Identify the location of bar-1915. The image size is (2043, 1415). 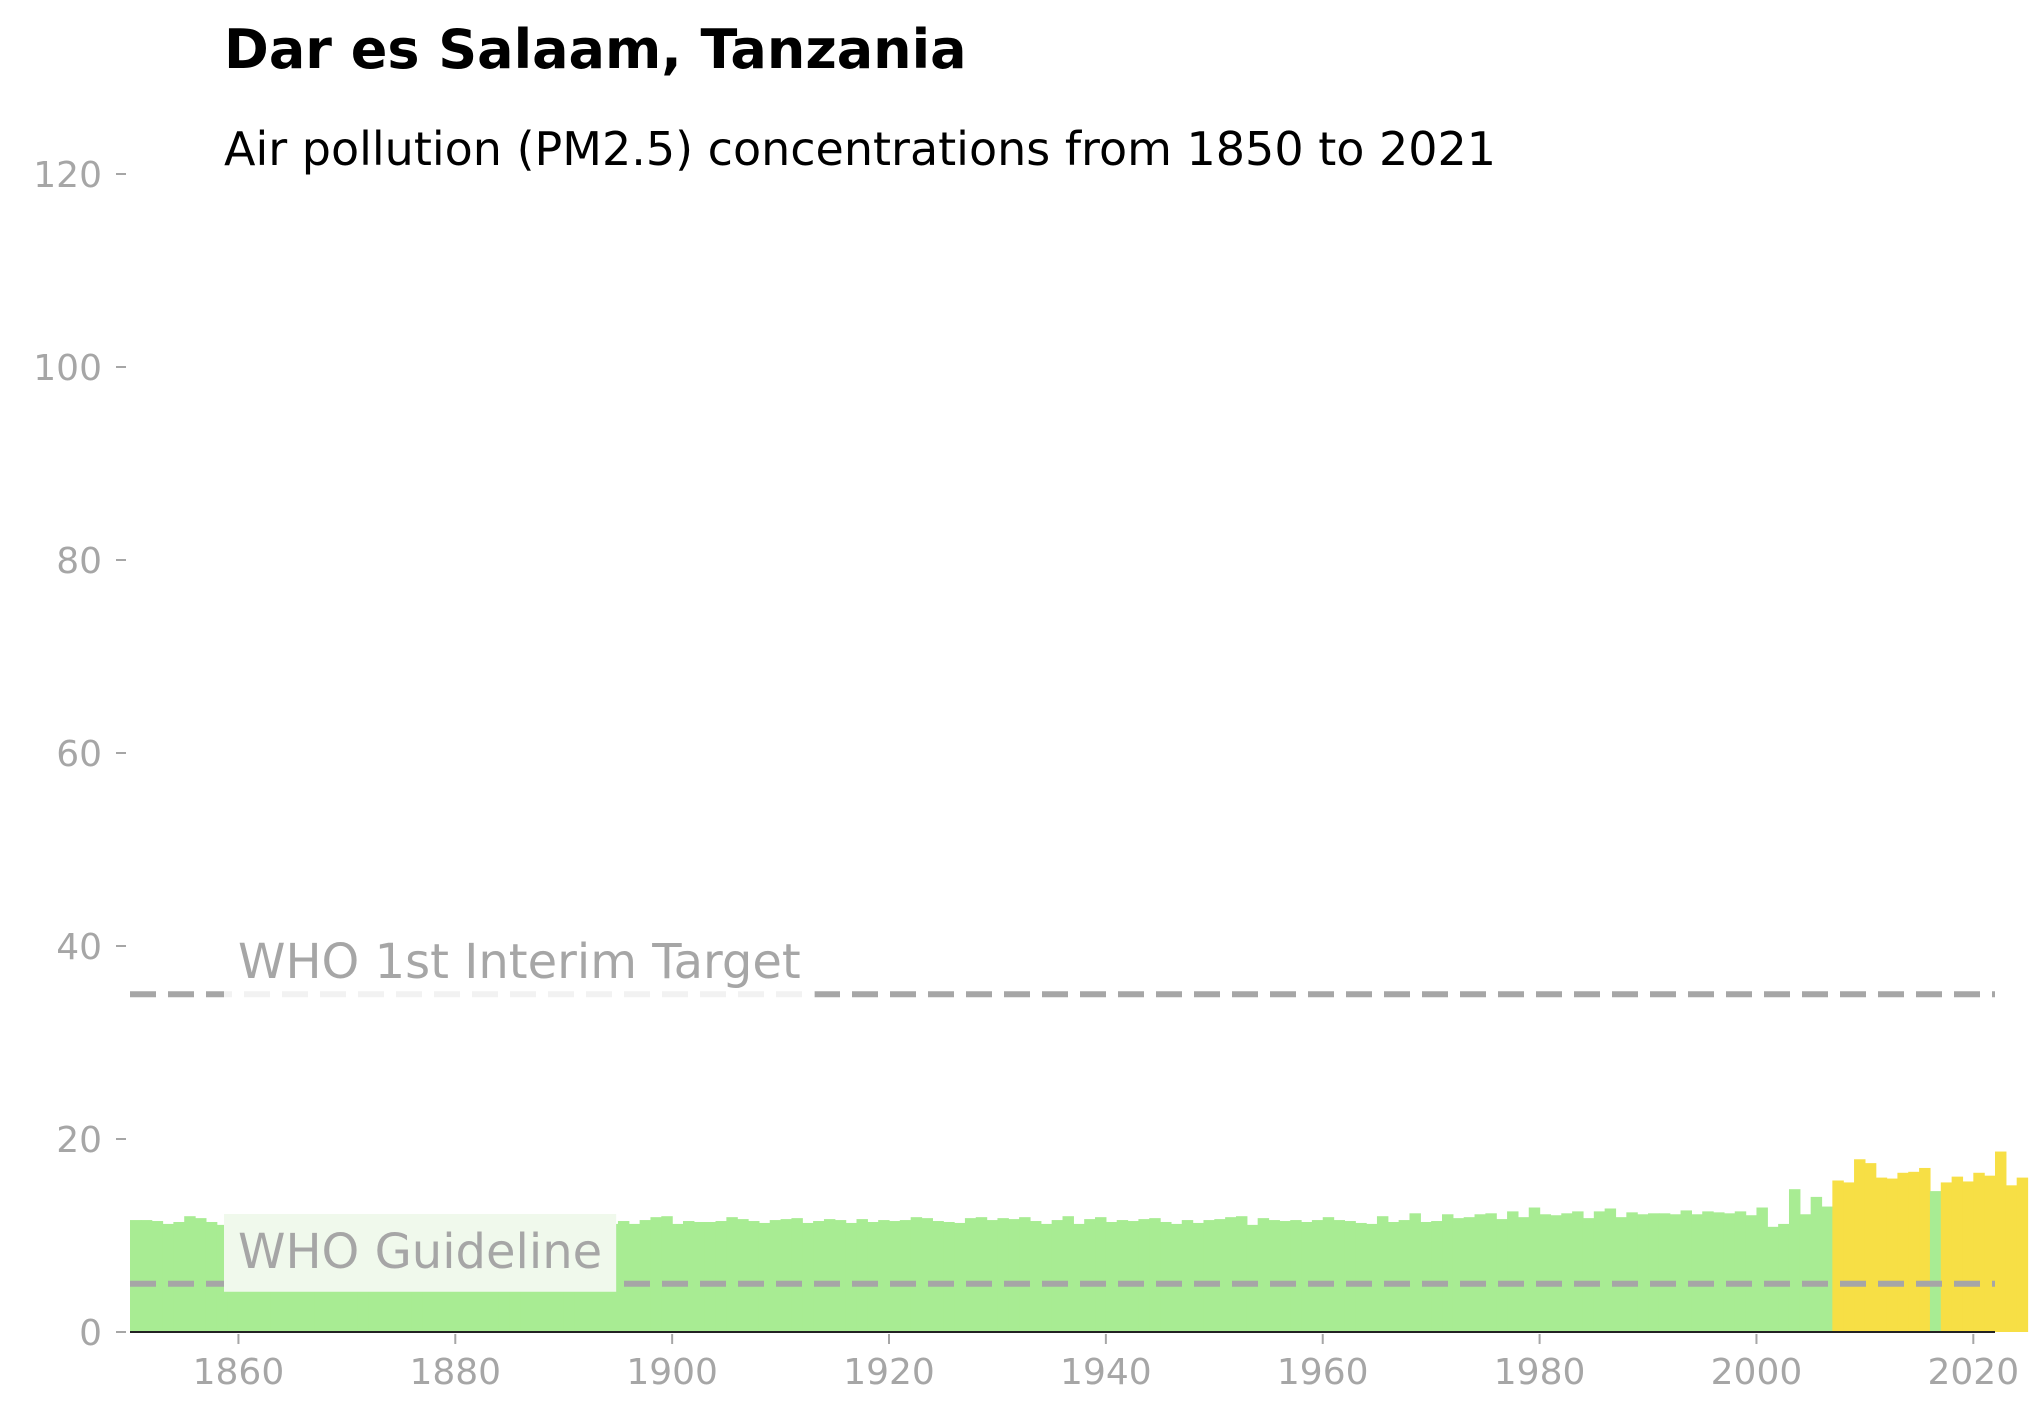
(840, 1276).